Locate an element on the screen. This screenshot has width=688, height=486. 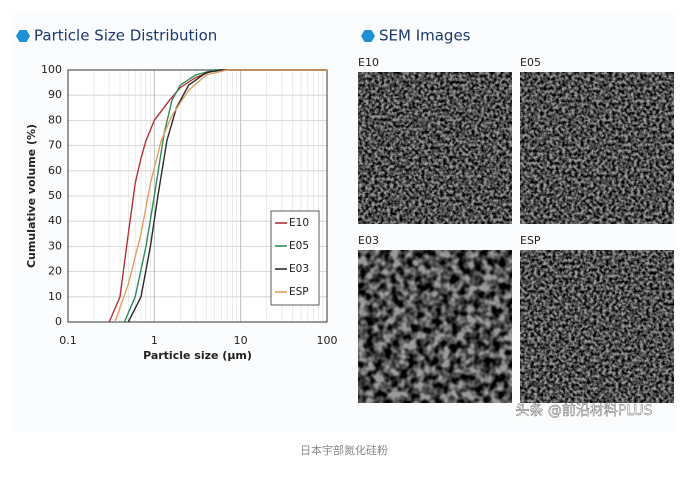
y-tick-label: 0 is located at coordinates (58, 321).